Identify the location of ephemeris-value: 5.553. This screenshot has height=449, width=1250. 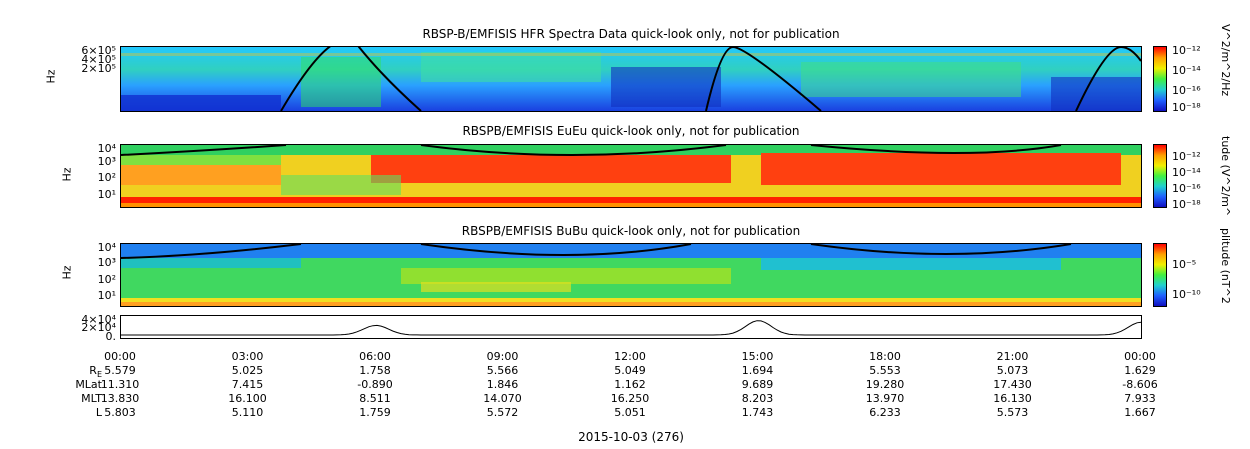
(885, 370).